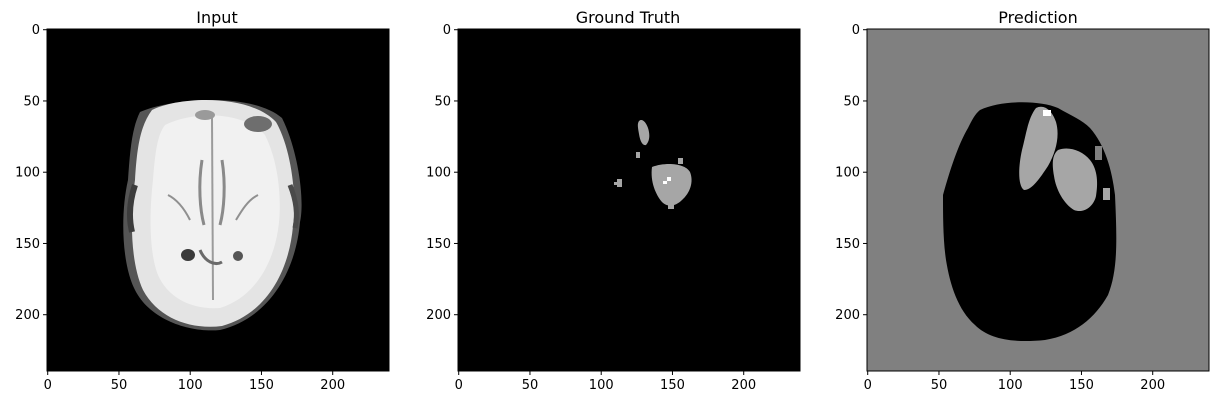 The height and width of the screenshot is (407, 1222). I want to click on panel-title-ground-truth: Ground Truth, so click(628, 17).